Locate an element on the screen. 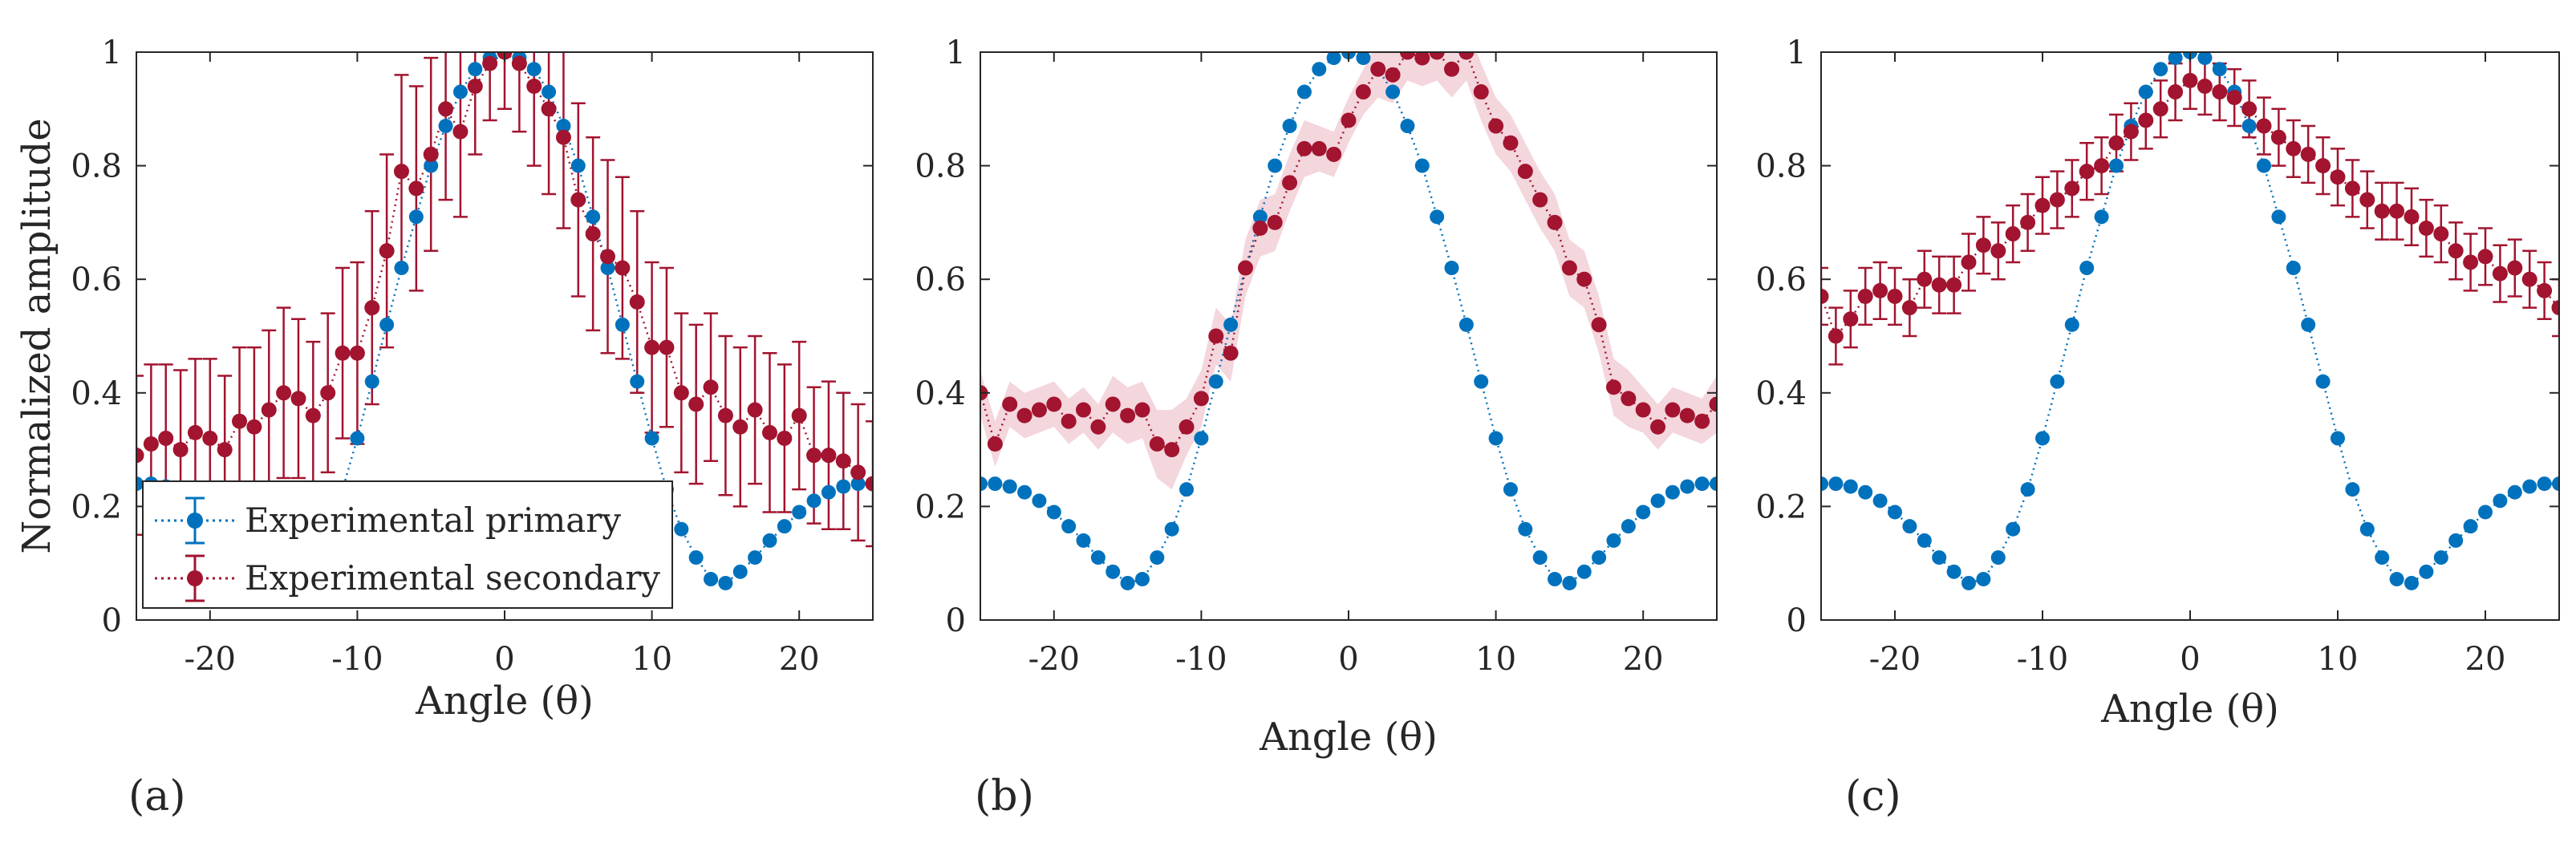 The image size is (2576, 843). x-tick-label: 20 is located at coordinates (1643, 659).